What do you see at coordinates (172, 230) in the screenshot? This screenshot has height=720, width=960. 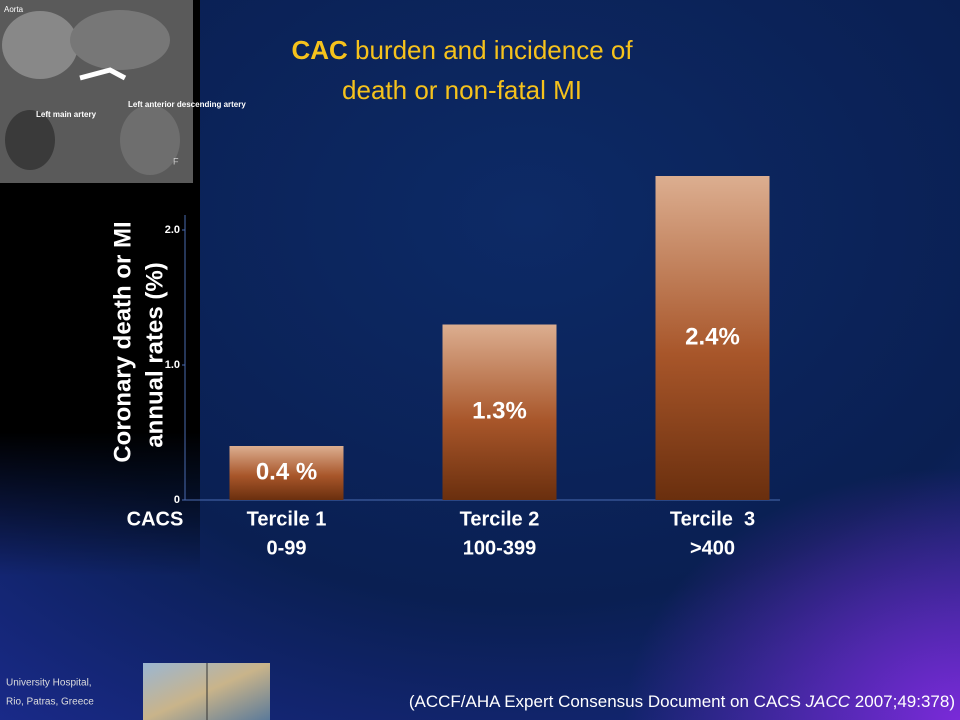 I see `y-tick-label: 2.0` at bounding box center [172, 230].